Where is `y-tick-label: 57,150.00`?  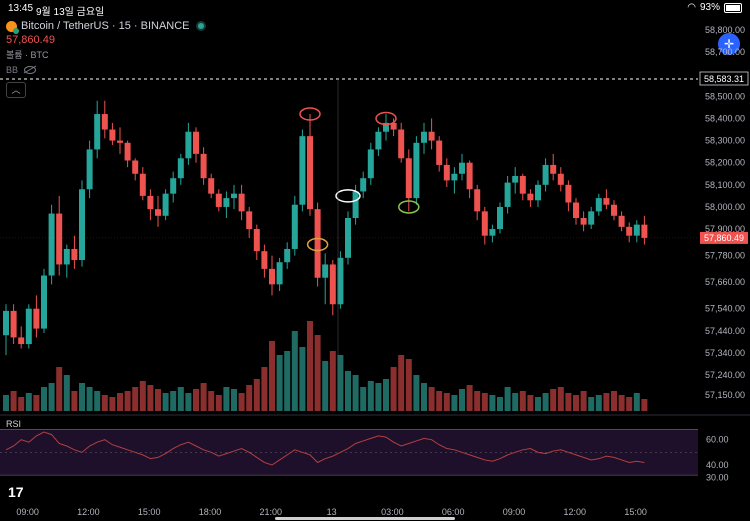 y-tick-label: 57,150.00 is located at coordinates (725, 395).